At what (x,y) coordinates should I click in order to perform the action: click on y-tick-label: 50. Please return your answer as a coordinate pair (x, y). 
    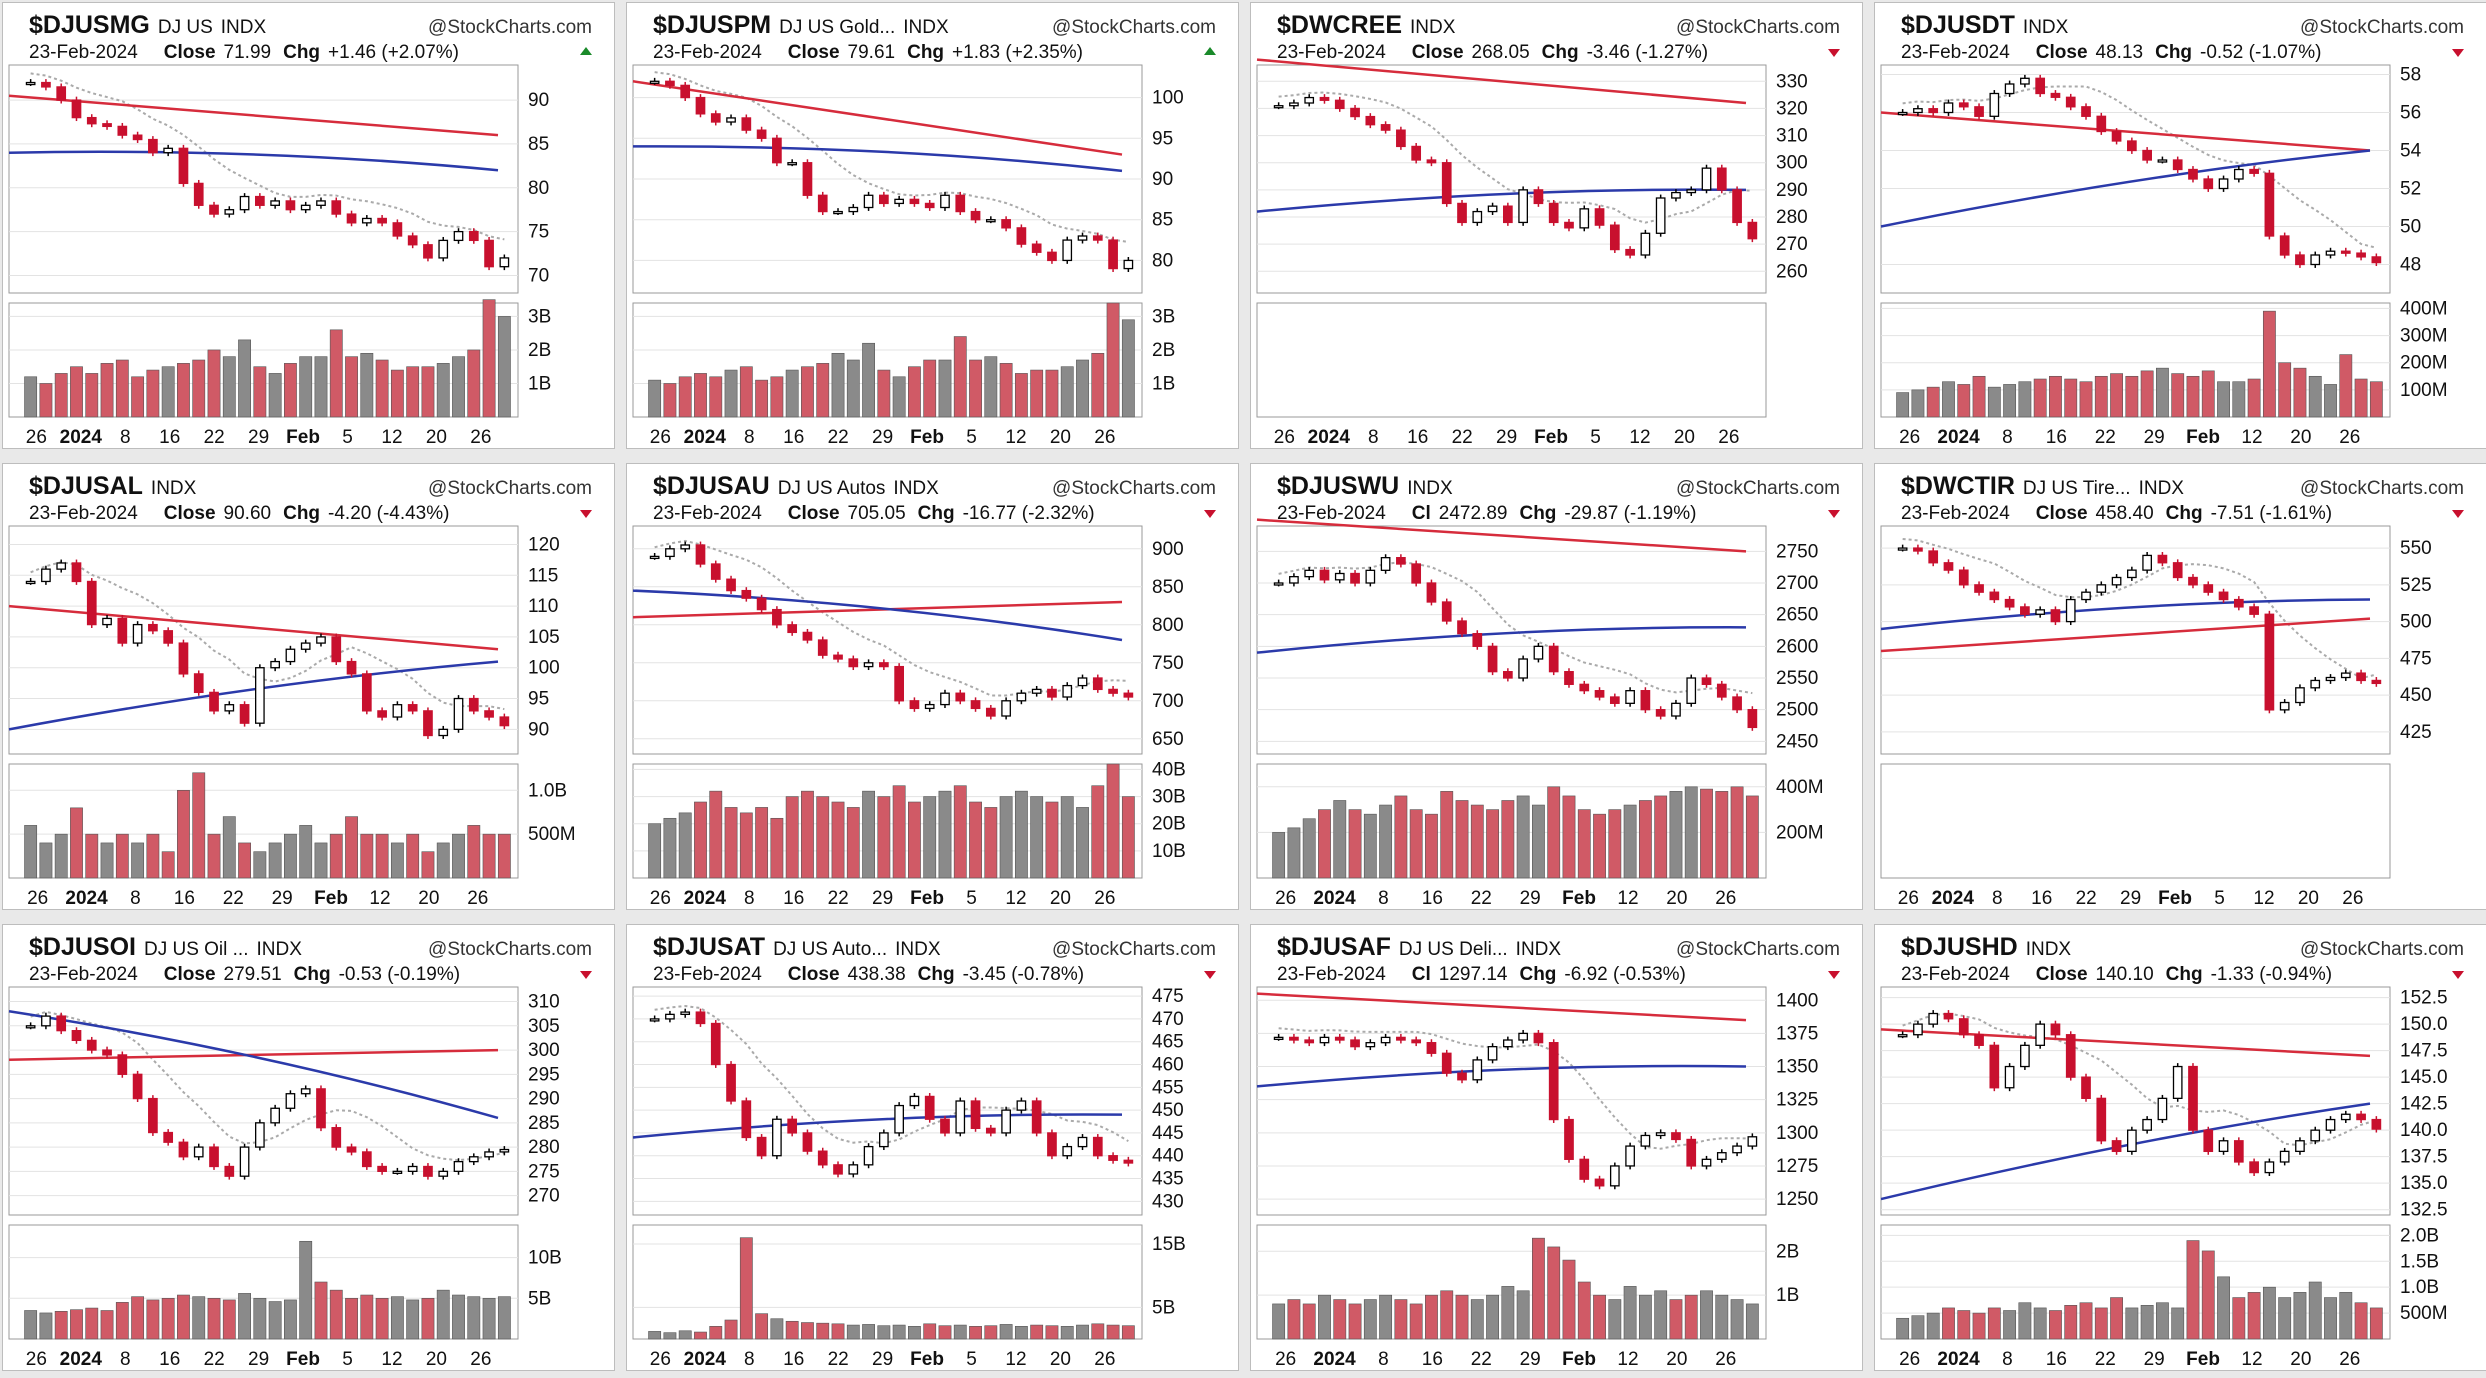
    Looking at the image, I should click on (2410, 227).